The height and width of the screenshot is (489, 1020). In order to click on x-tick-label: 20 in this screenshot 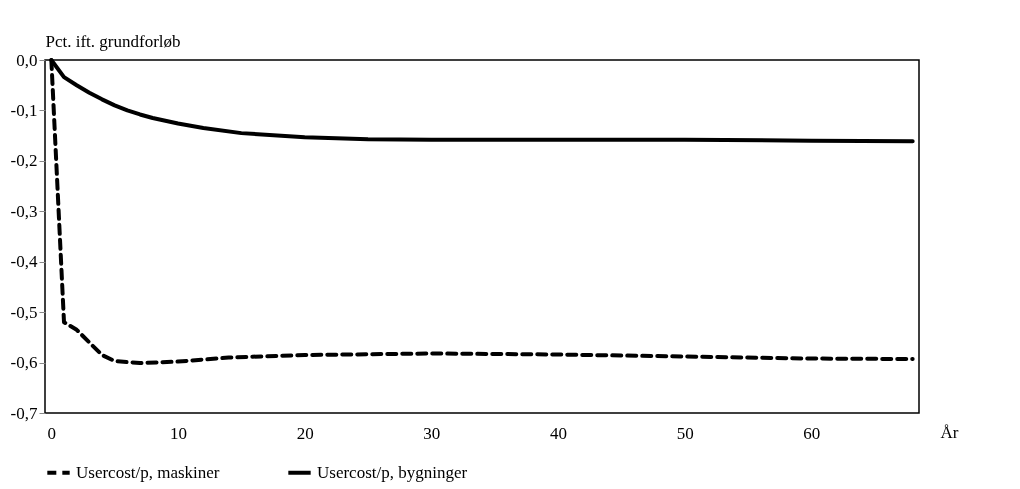, I will do `click(305, 433)`.